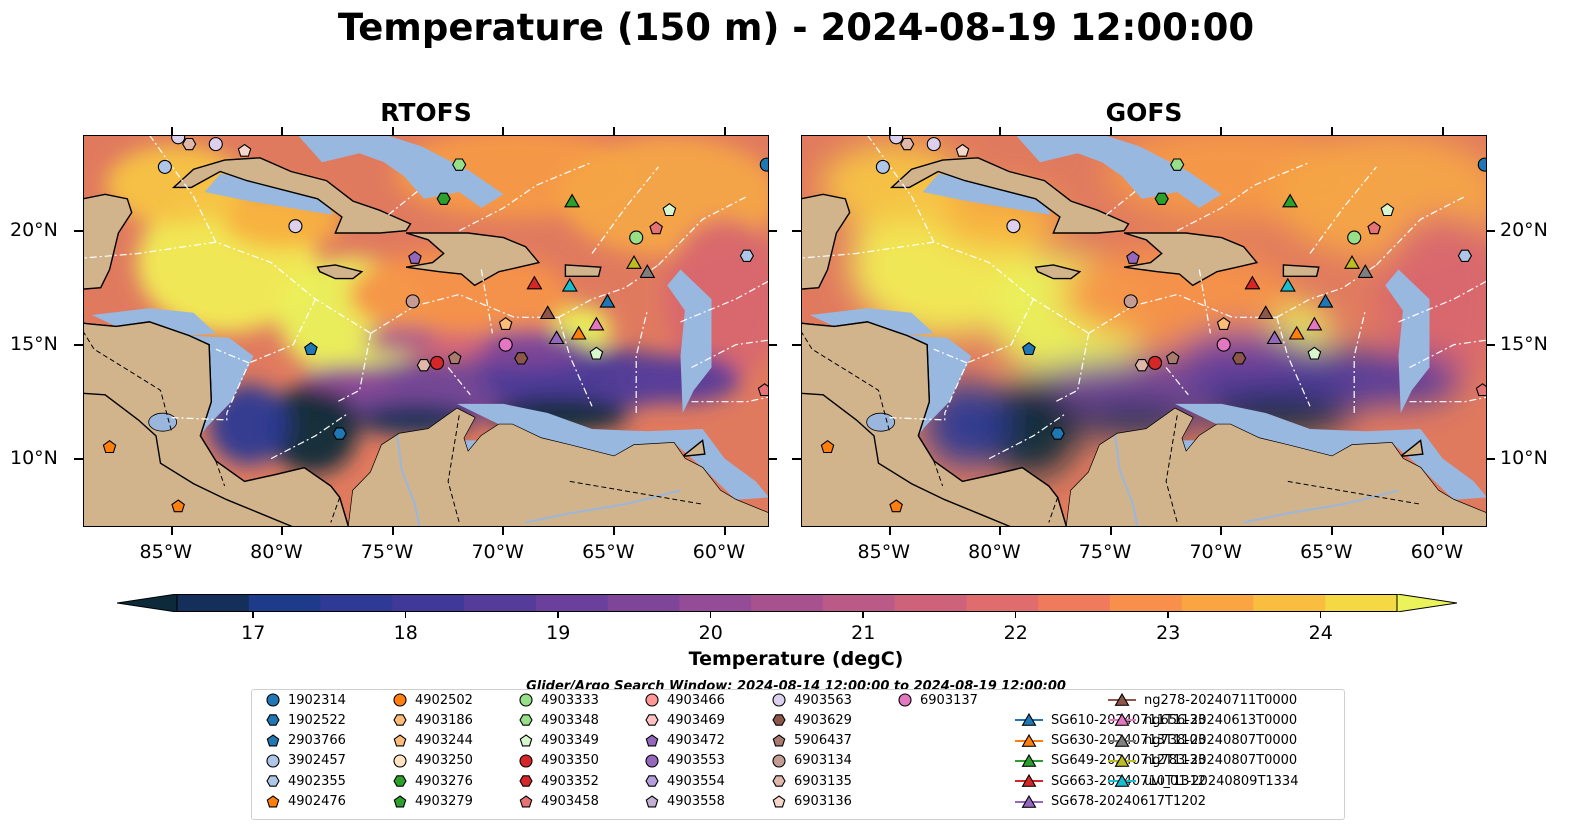 The width and height of the screenshot is (1592, 829). What do you see at coordinates (823, 700) in the screenshot?
I see `legend-label: 4903563` at bounding box center [823, 700].